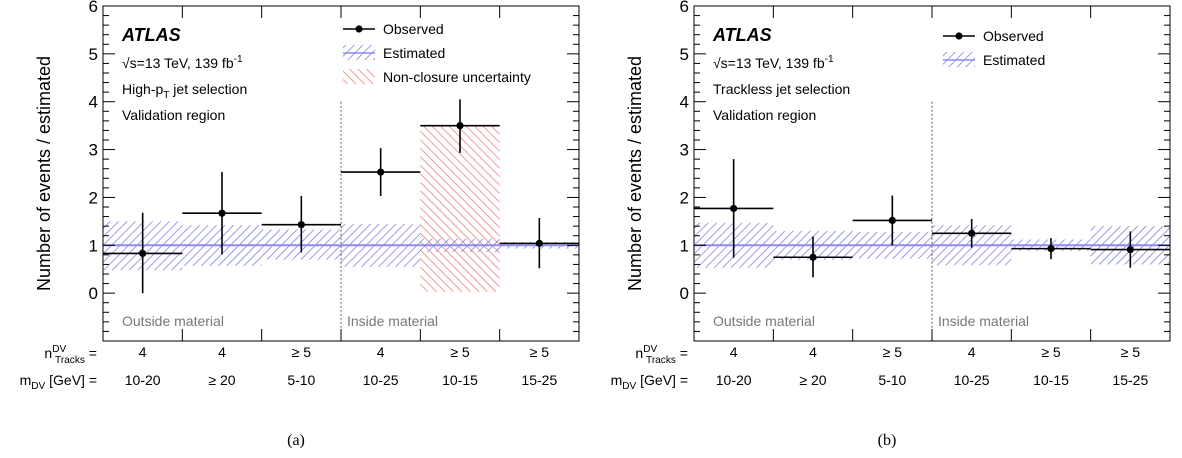  What do you see at coordinates (781, 89) in the screenshot?
I see `info-line-2: Trackless jet selection` at bounding box center [781, 89].